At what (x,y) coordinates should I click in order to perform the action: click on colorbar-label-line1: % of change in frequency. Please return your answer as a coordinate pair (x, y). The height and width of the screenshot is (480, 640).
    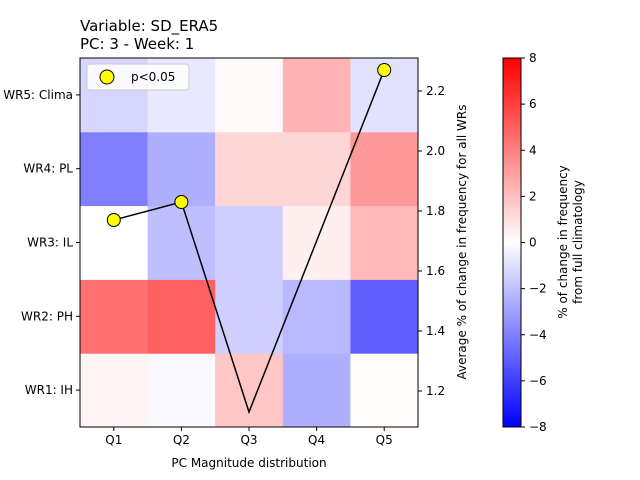
    Looking at the image, I should click on (563, 242).